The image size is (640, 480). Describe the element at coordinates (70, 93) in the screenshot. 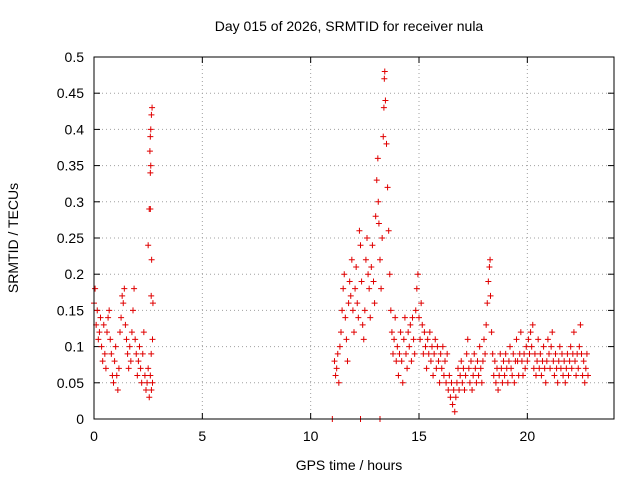

I see `y-tick-label: 0.45` at that location.